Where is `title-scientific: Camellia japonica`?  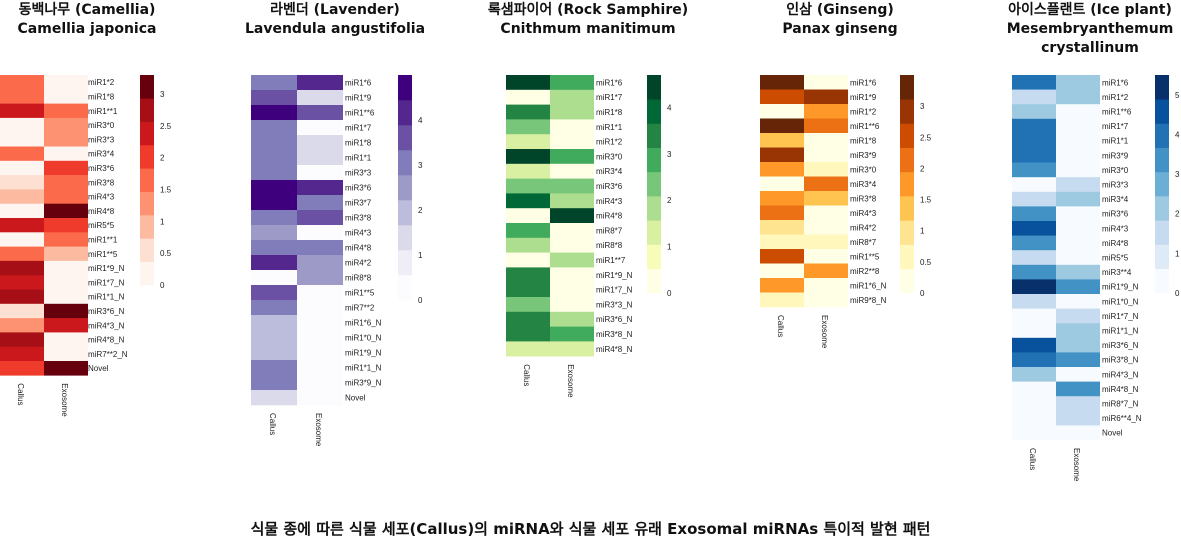 title-scientific: Camellia japonica is located at coordinates (87, 29).